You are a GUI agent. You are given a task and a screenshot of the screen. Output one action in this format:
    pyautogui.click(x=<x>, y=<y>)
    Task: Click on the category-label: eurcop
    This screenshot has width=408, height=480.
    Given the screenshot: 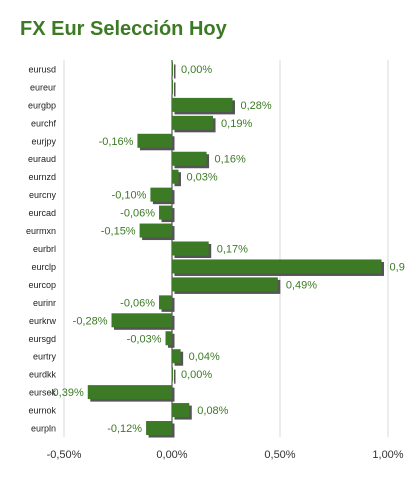 What is the action you would take?
    pyautogui.click(x=42, y=285)
    